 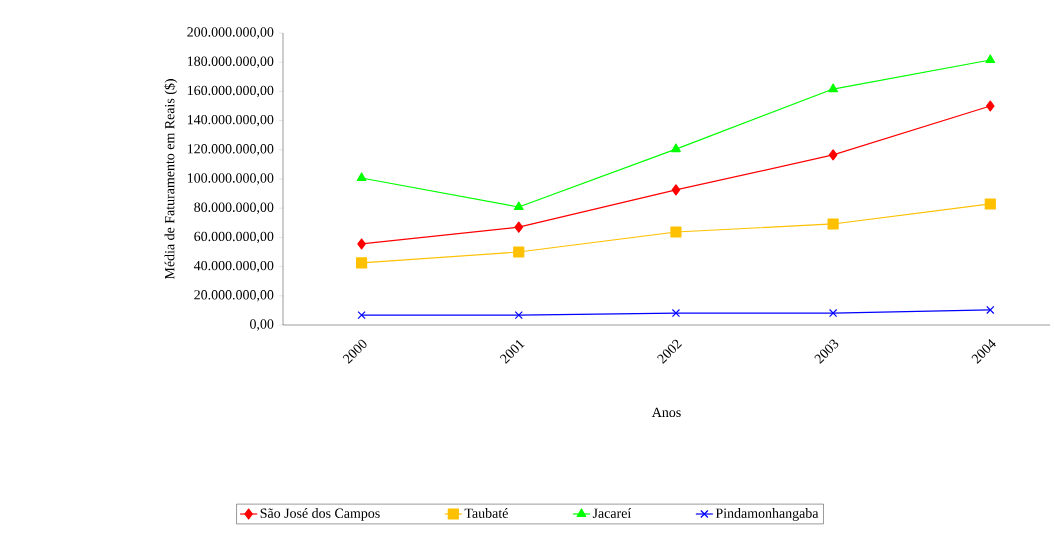 I want to click on legend-label: Jacareí, so click(x=612, y=513).